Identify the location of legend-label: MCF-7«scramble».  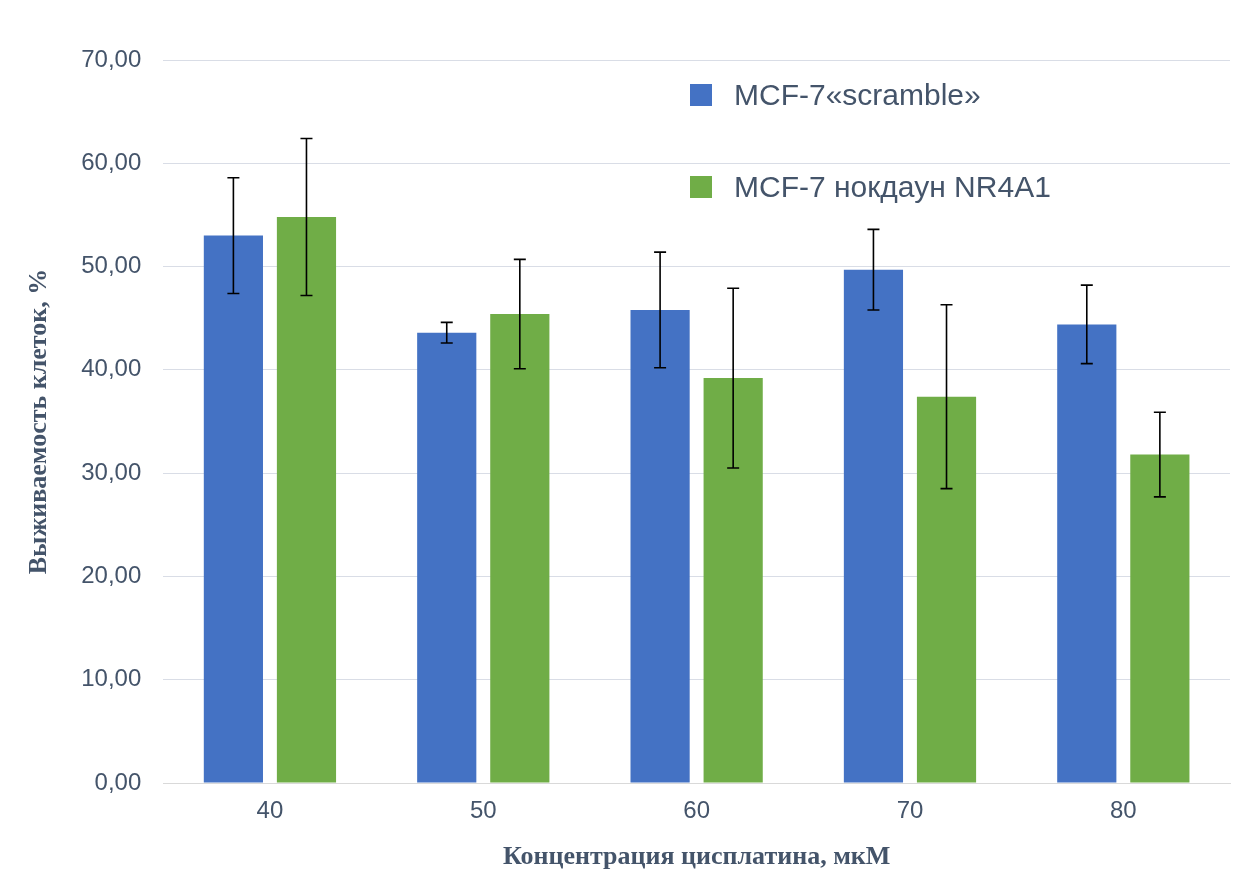
(857, 95).